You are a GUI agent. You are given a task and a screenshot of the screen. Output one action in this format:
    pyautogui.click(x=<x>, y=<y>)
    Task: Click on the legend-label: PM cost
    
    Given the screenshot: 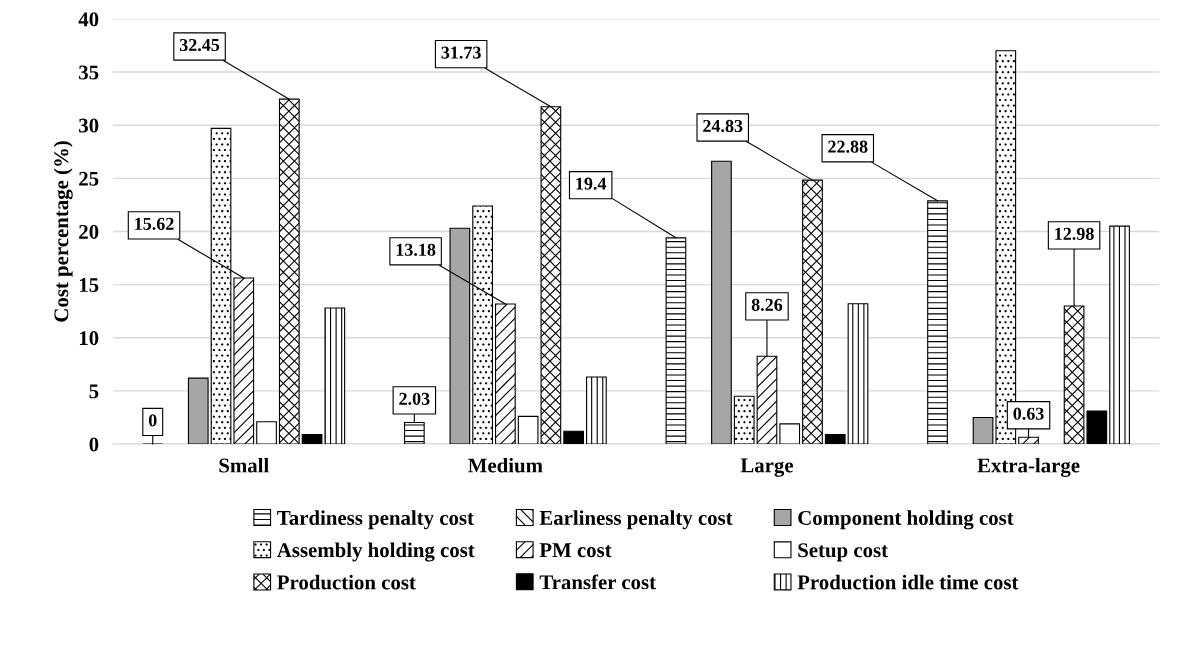 What is the action you would take?
    pyautogui.click(x=575, y=550)
    